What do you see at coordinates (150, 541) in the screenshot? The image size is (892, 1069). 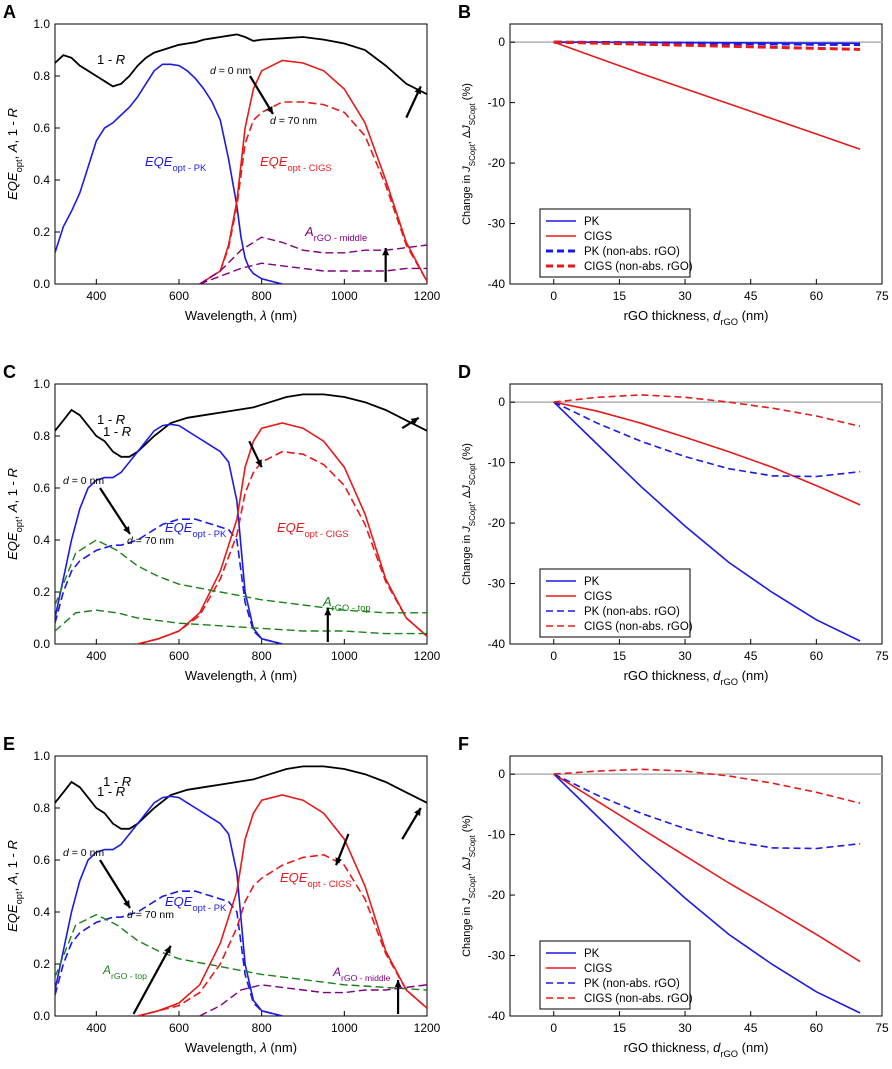 I see `annot-d70-c: d = 70 nm` at bounding box center [150, 541].